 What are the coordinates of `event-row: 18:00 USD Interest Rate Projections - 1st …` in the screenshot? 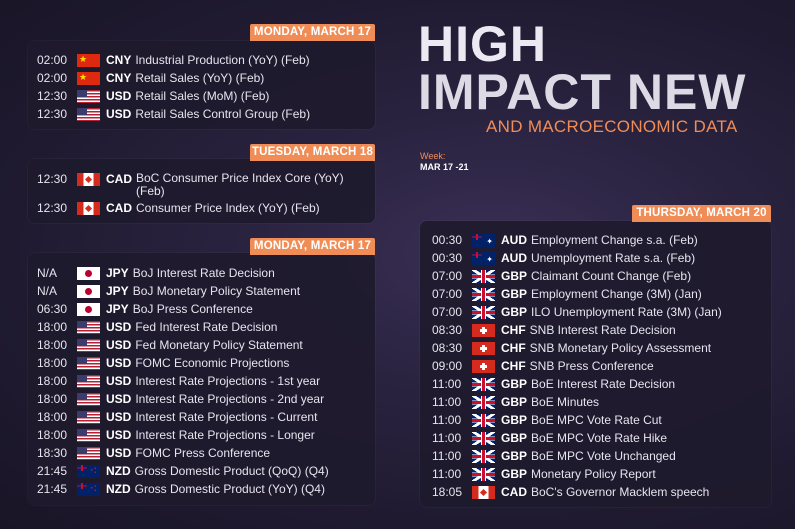 It's located at (178, 383).